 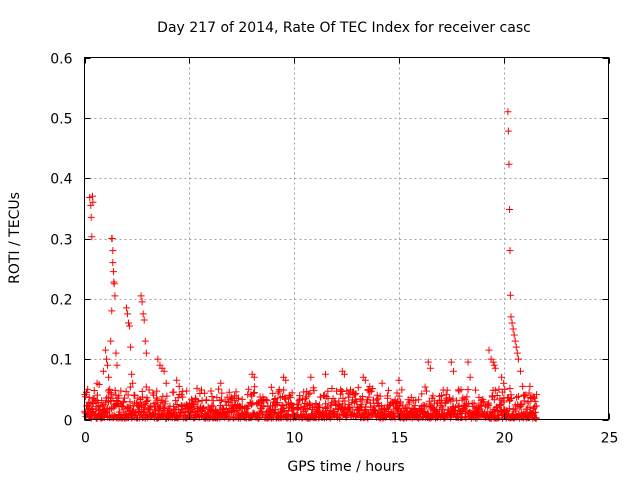 What do you see at coordinates (400, 439) in the screenshot?
I see `x-tick-label: 15` at bounding box center [400, 439].